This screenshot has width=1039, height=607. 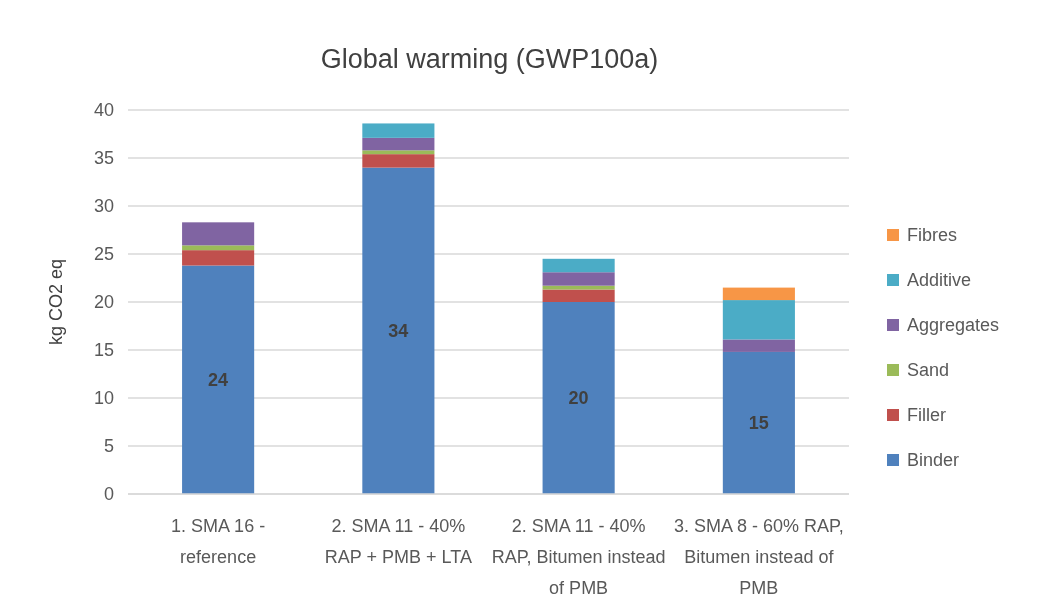 What do you see at coordinates (56, 302) in the screenshot?
I see `y-axis-title: kg CO2 eq` at bounding box center [56, 302].